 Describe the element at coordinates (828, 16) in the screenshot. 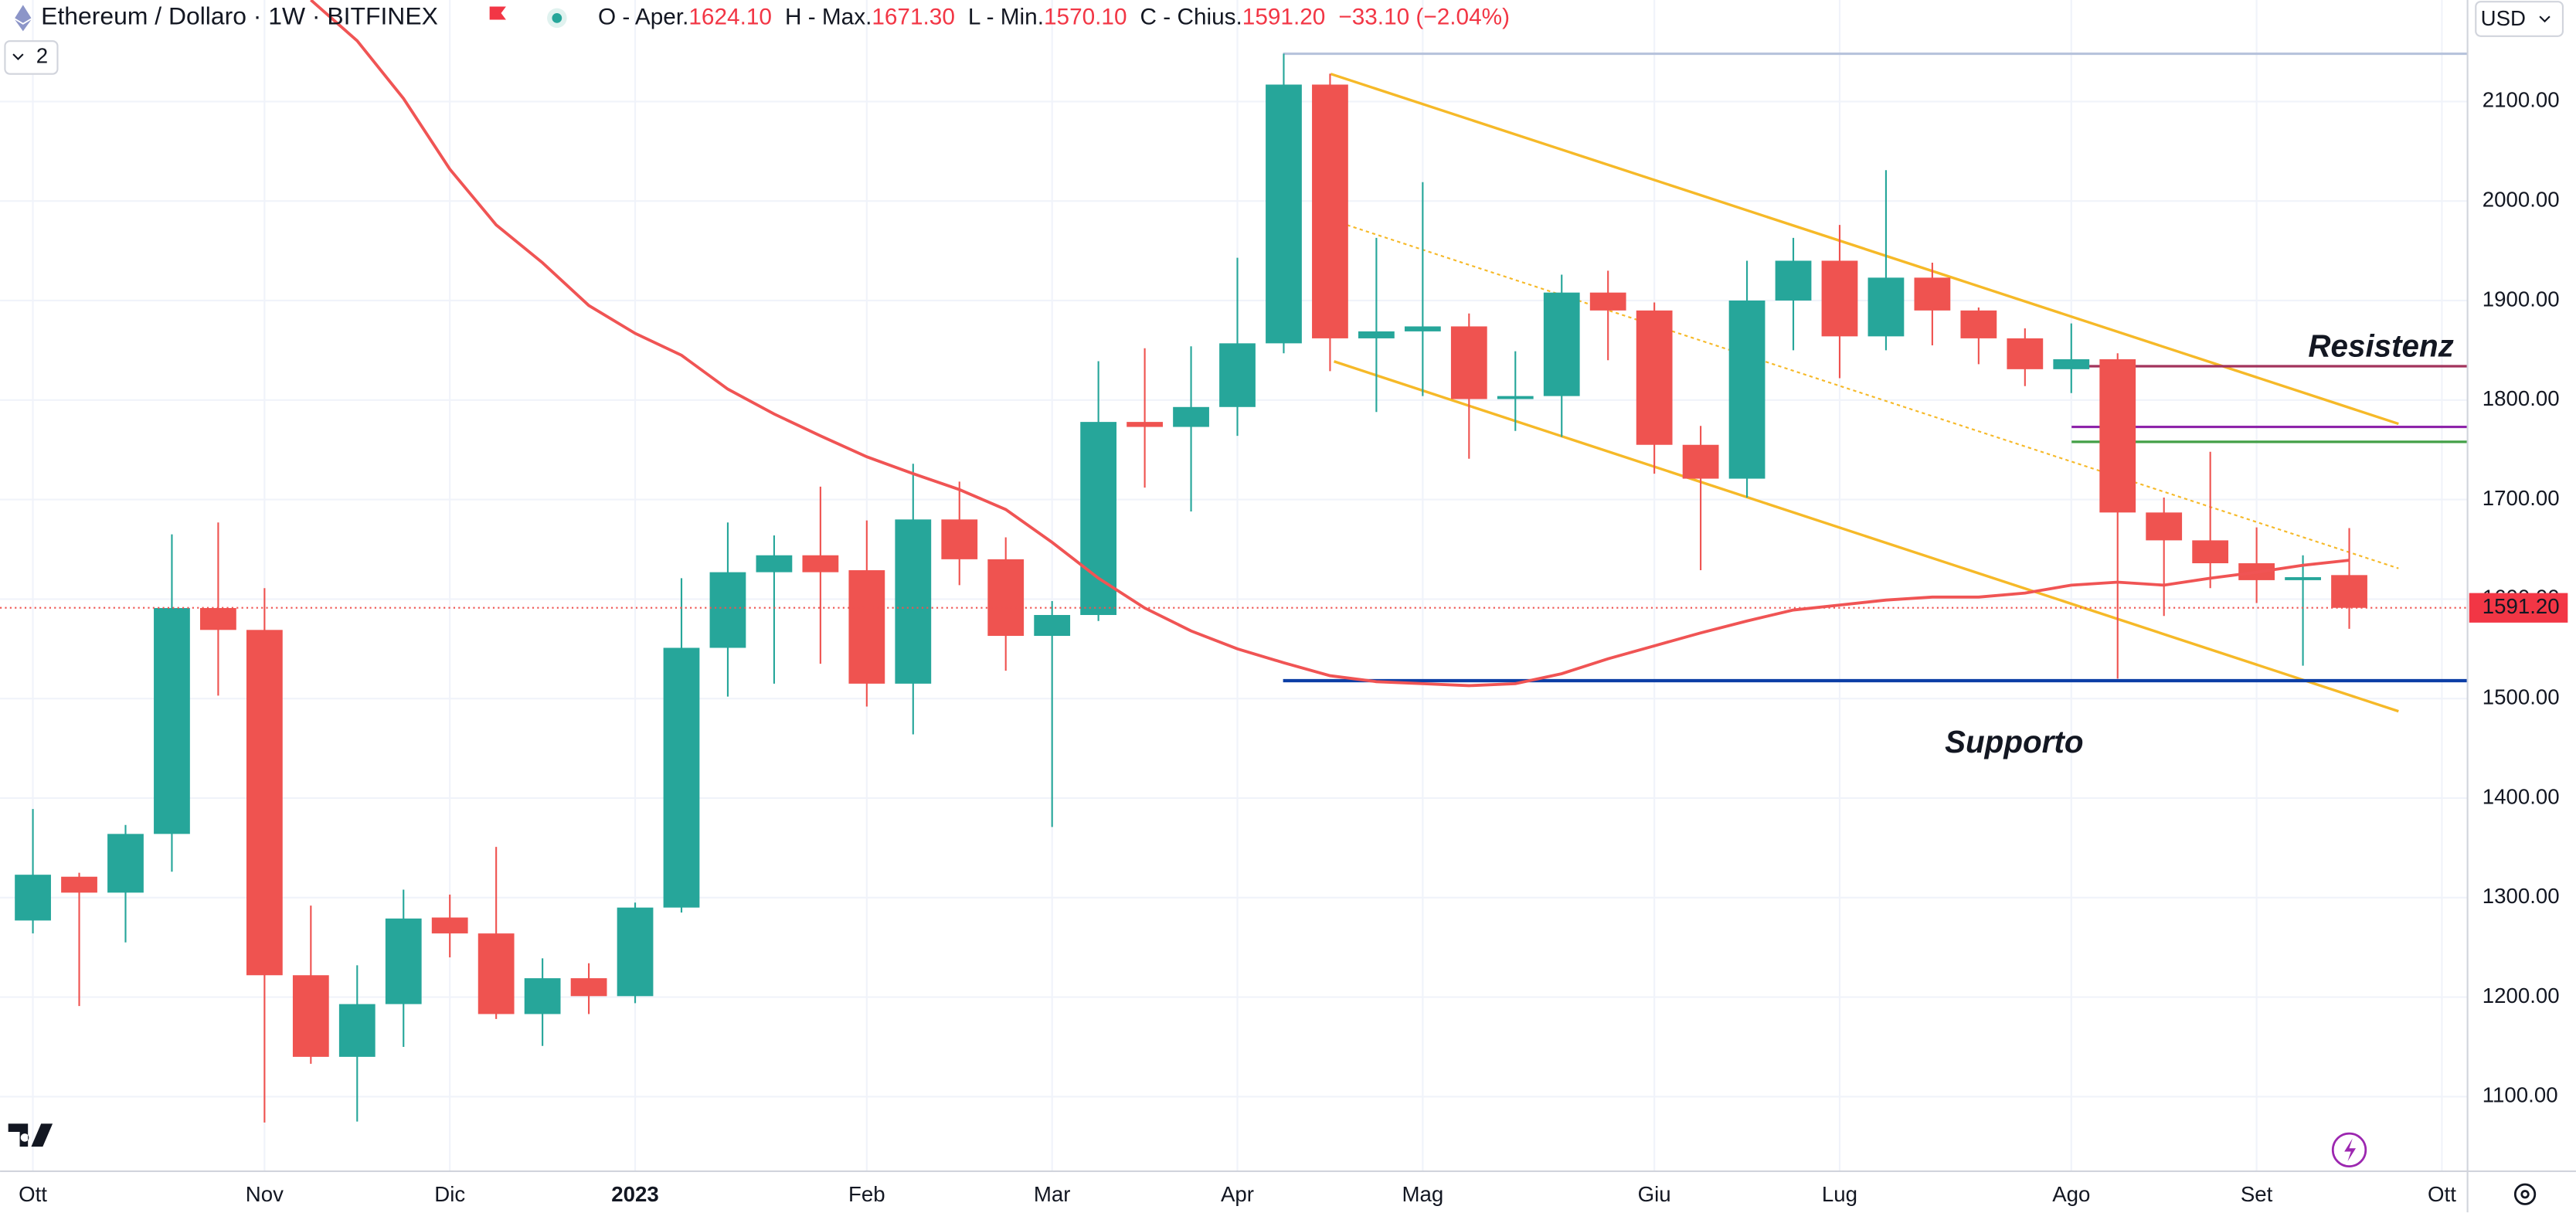

I see `ohlc-label: H - Max.` at that location.